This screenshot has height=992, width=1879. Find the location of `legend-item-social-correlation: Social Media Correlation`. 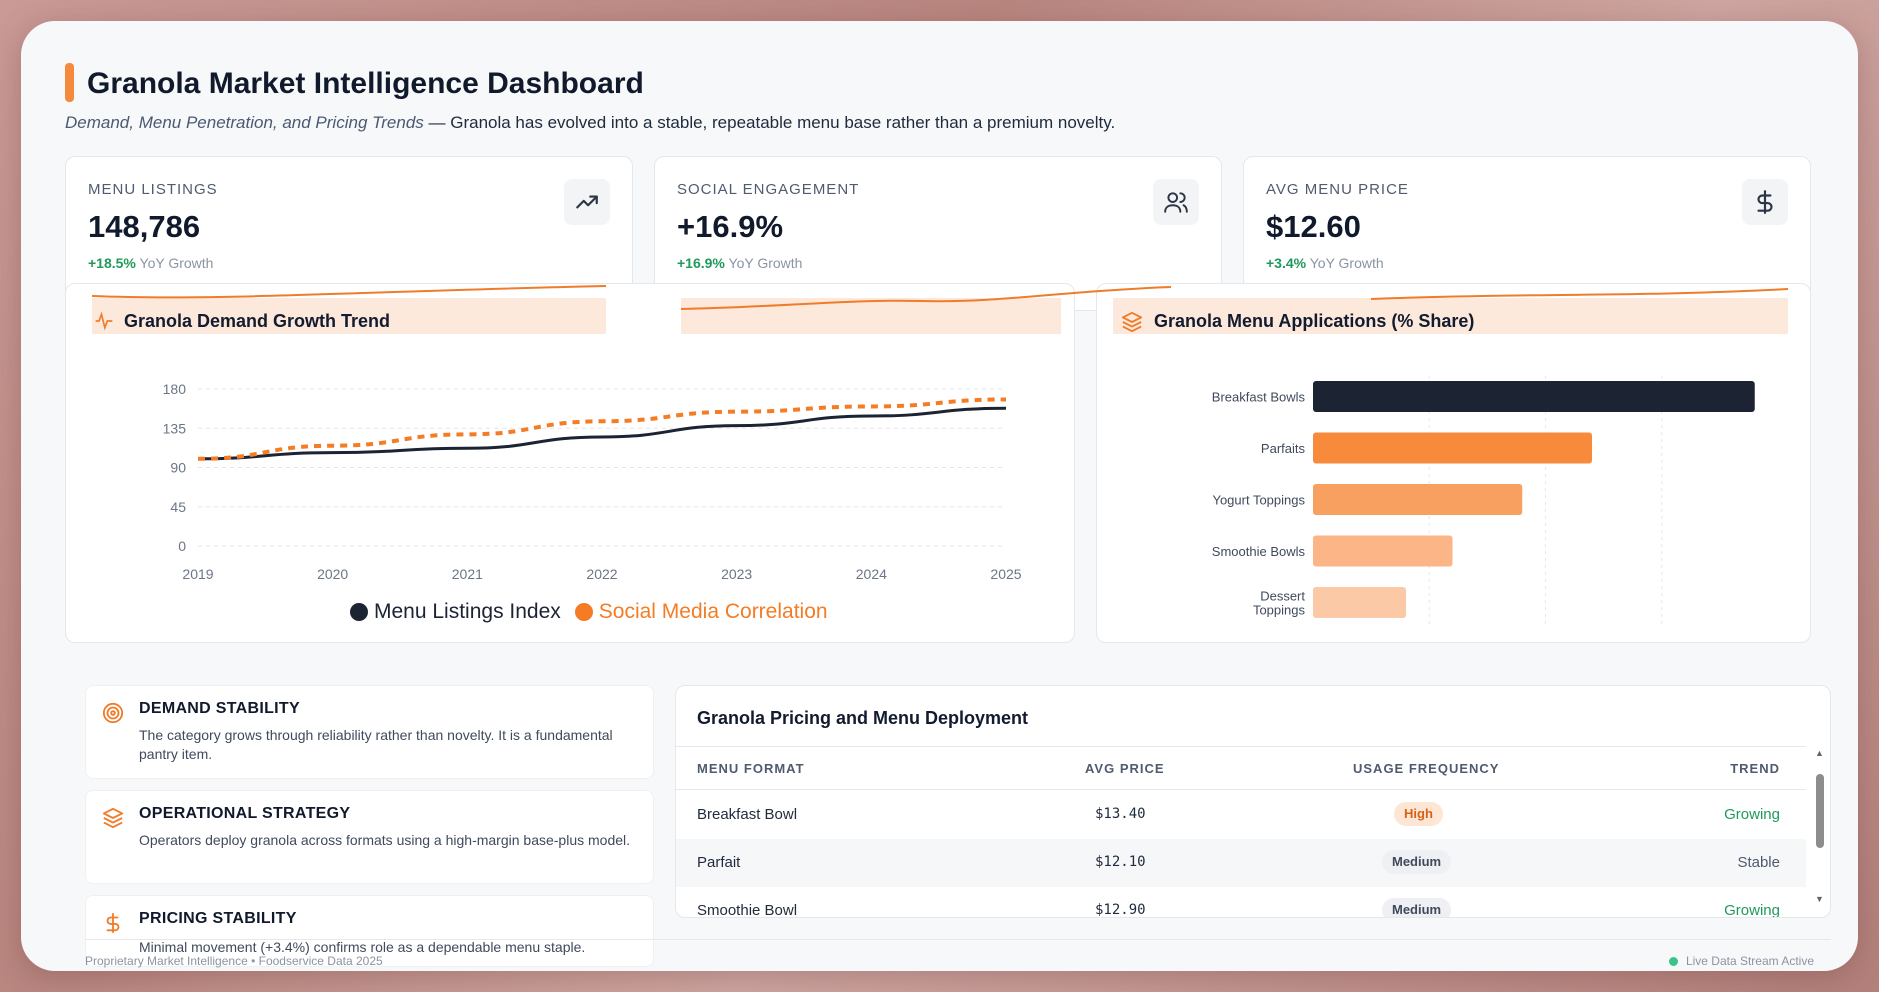

legend-item-social-correlation: Social Media Correlation is located at coordinates (701, 612).